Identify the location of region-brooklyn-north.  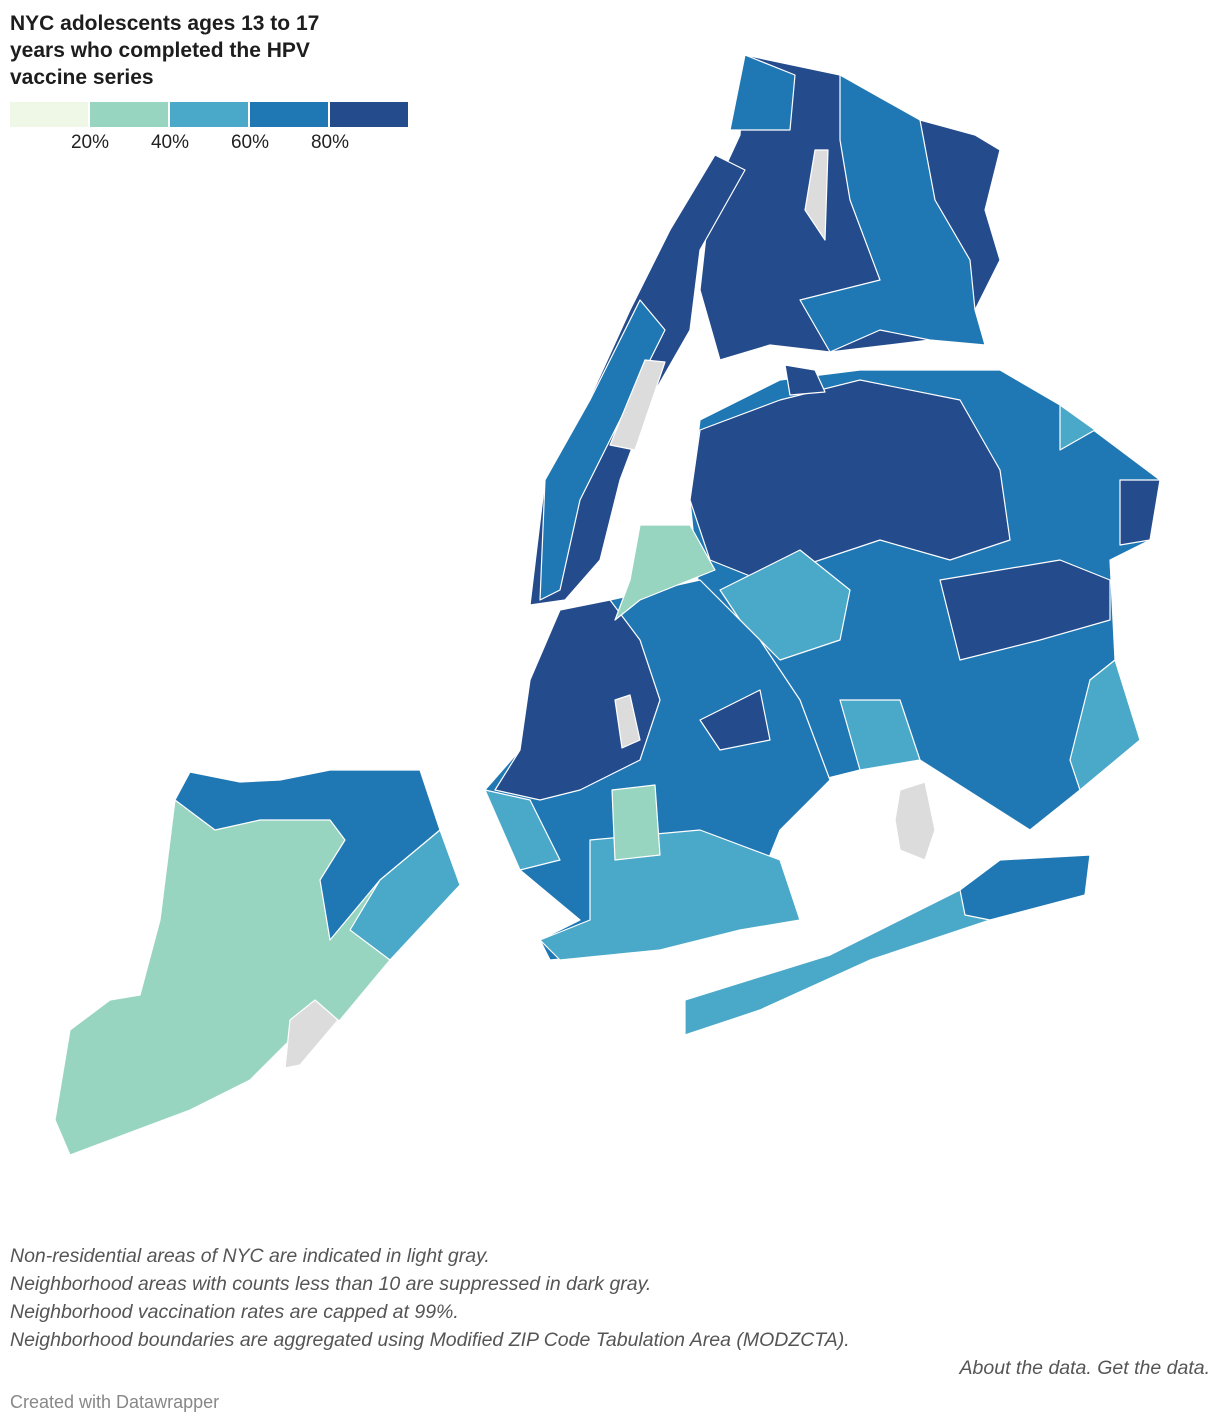
(577, 700).